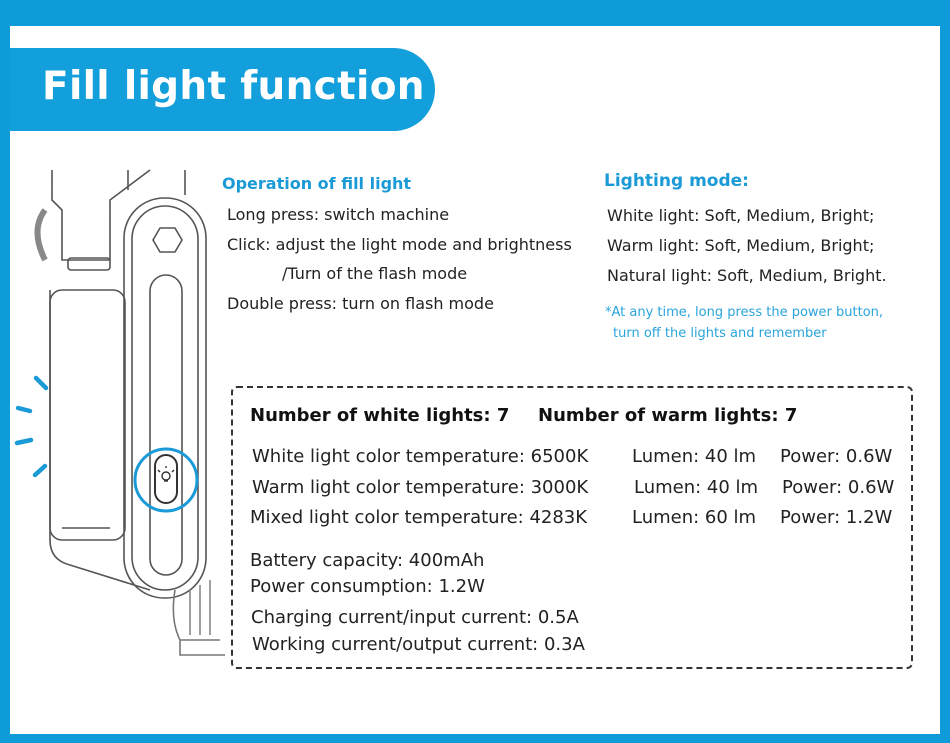 This screenshot has height=743, width=950. I want to click on lighting-mode-line: White light: Soft, Medium, Bright;, so click(741, 215).